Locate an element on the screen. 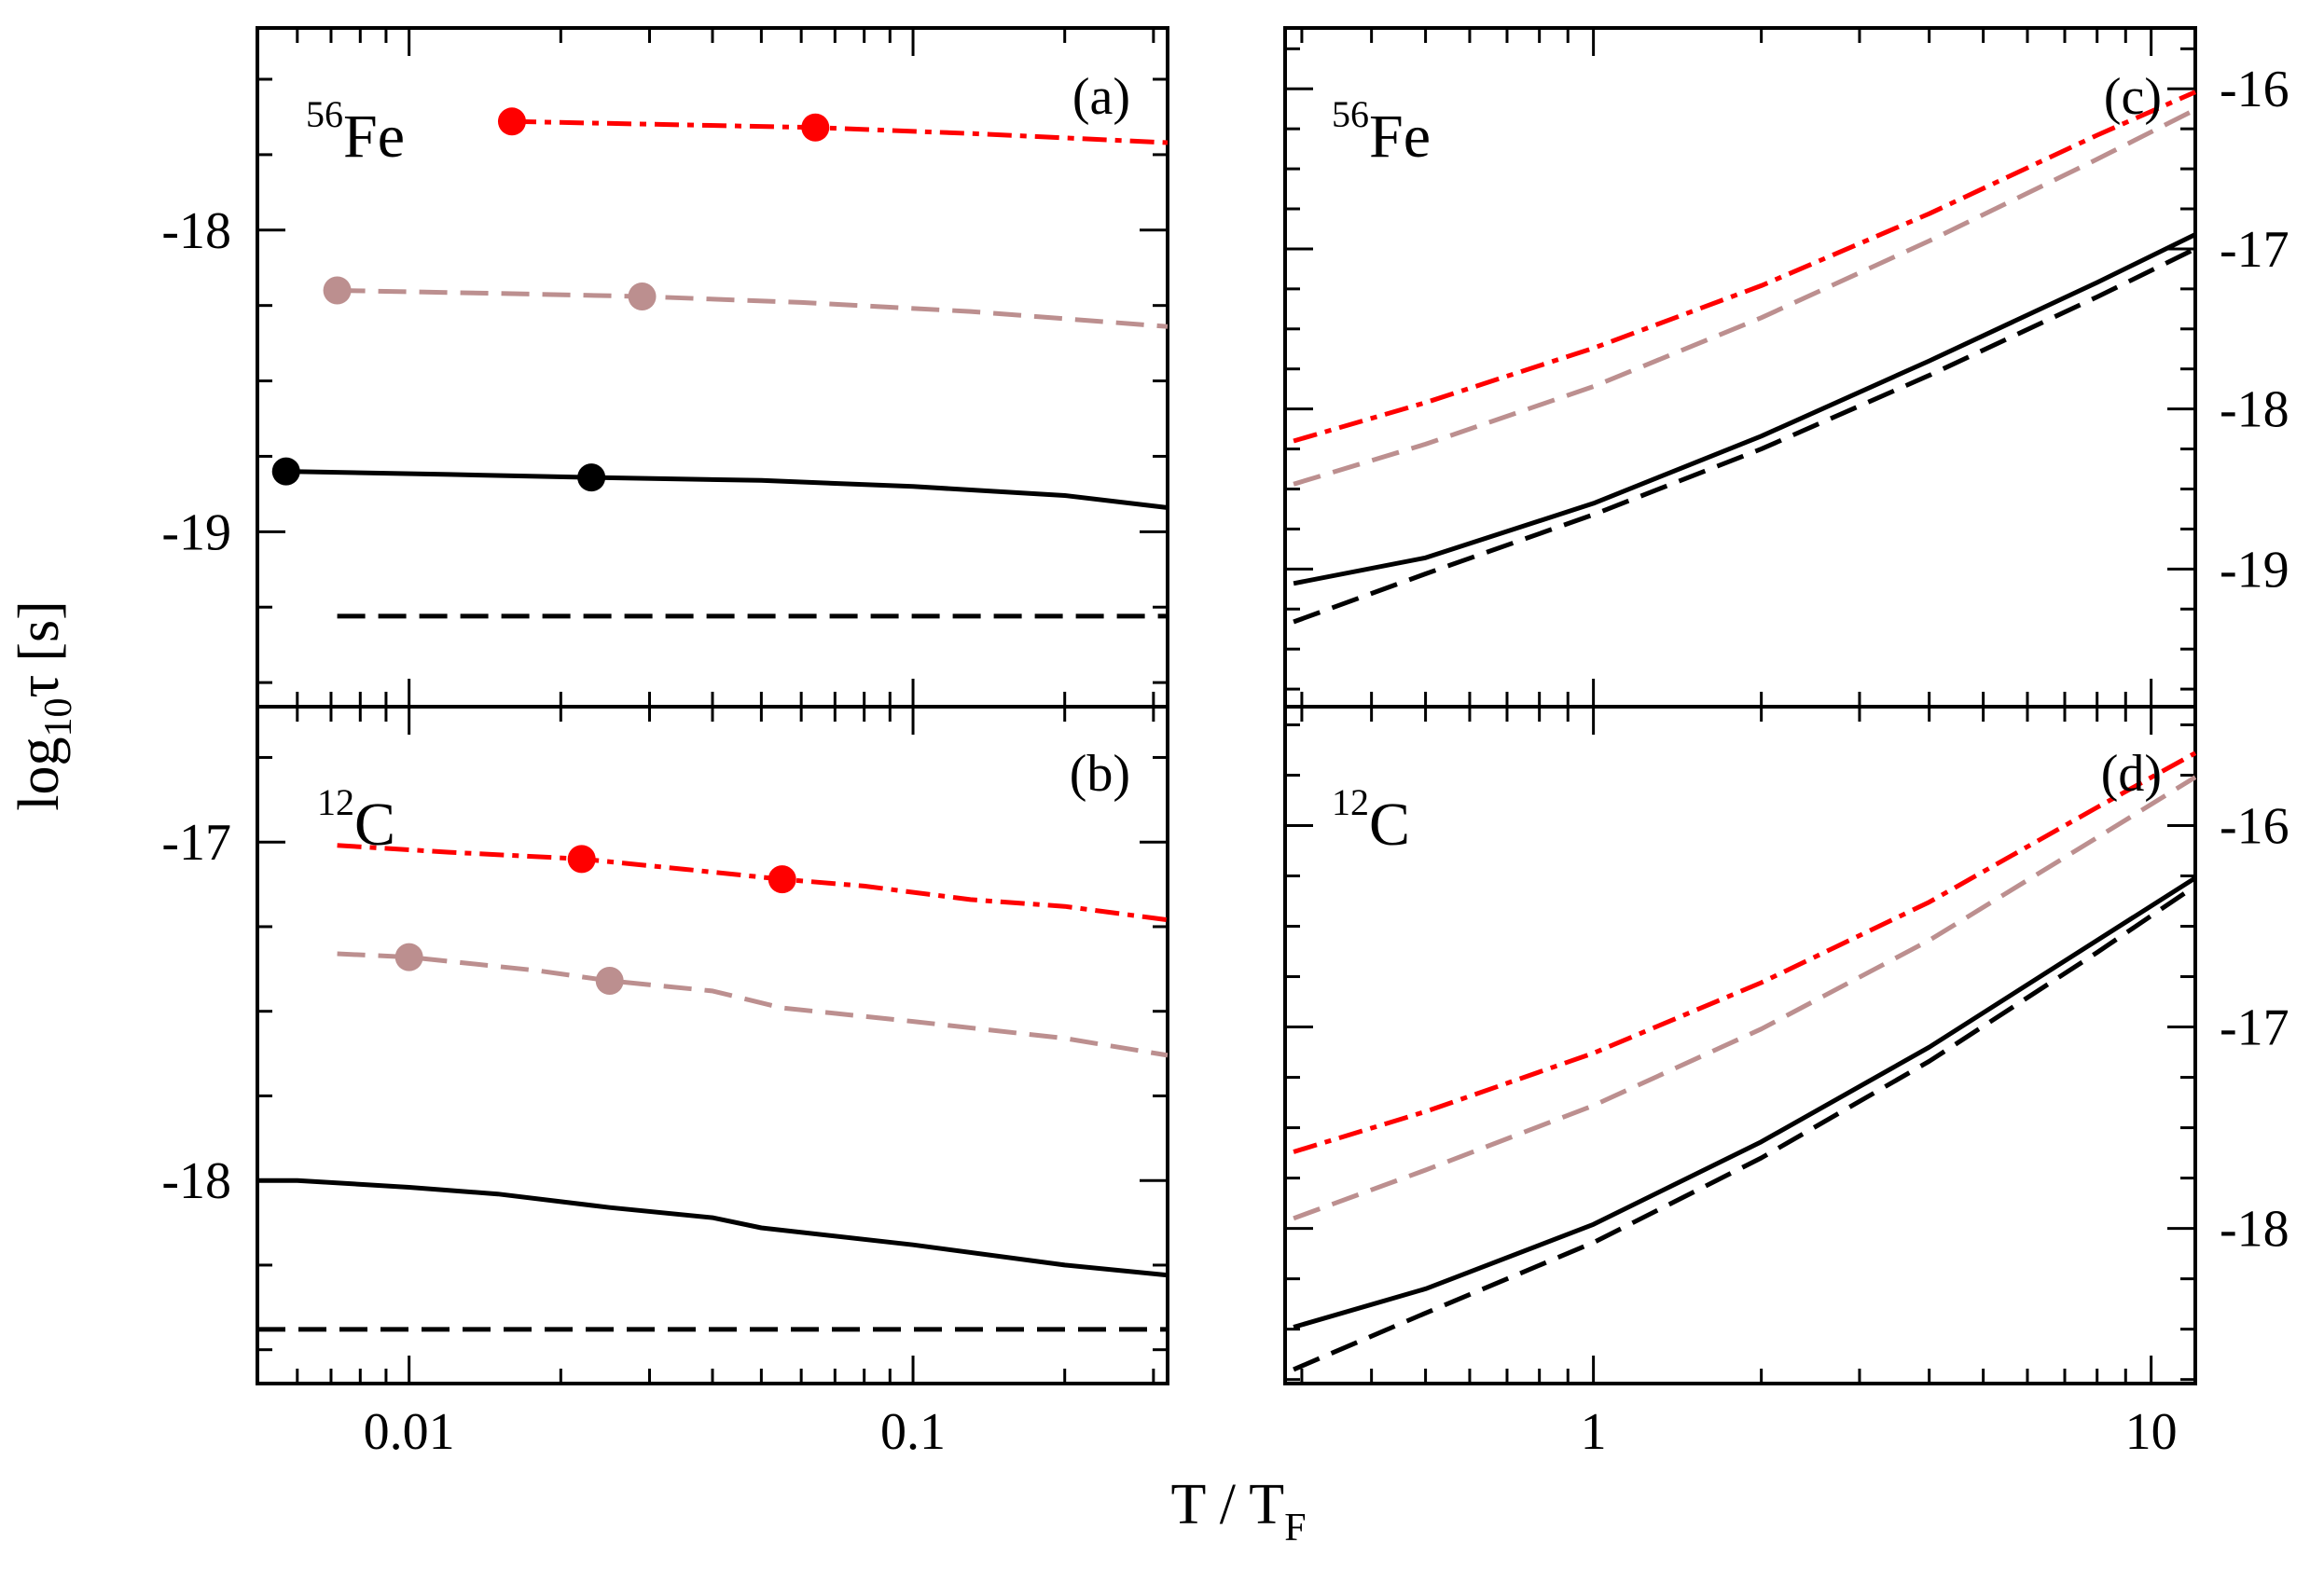 The width and height of the screenshot is (2324, 1584). panel-c-series-brown-dashed is located at coordinates (1745, 297).